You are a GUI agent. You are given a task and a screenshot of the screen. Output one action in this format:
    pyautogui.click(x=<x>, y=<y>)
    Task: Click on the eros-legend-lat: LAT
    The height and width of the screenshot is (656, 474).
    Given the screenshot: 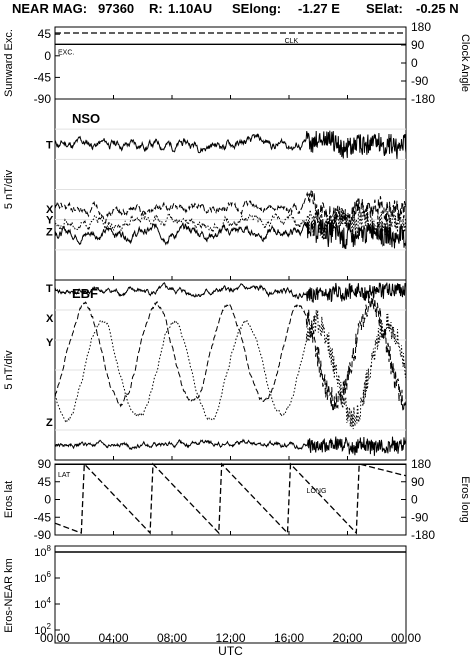 What is the action you would take?
    pyautogui.click(x=64, y=475)
    